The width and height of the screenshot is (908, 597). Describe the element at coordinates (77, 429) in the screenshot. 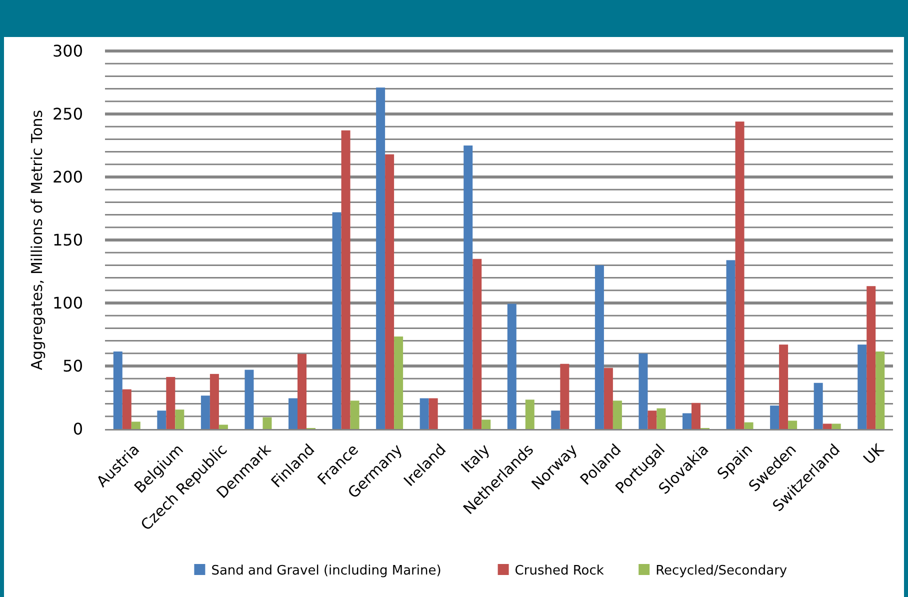

I see `y-tick-label: 0` at that location.